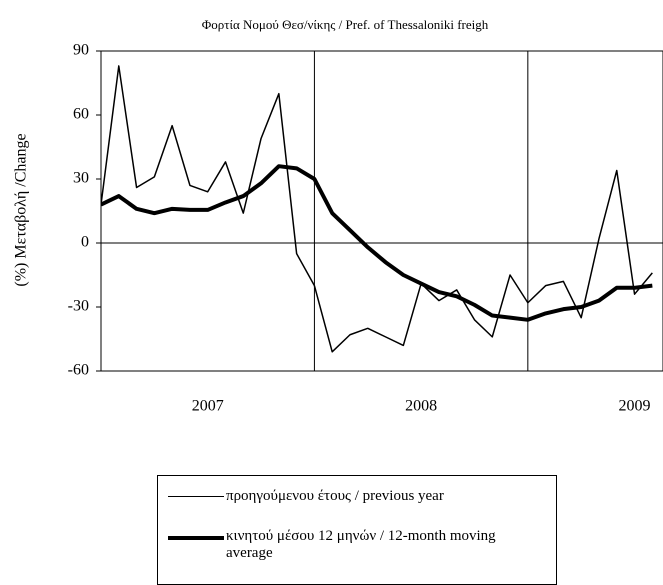 The image size is (663, 585). Describe the element at coordinates (635, 406) in the screenshot. I see `x-tick-label: 2009` at that location.